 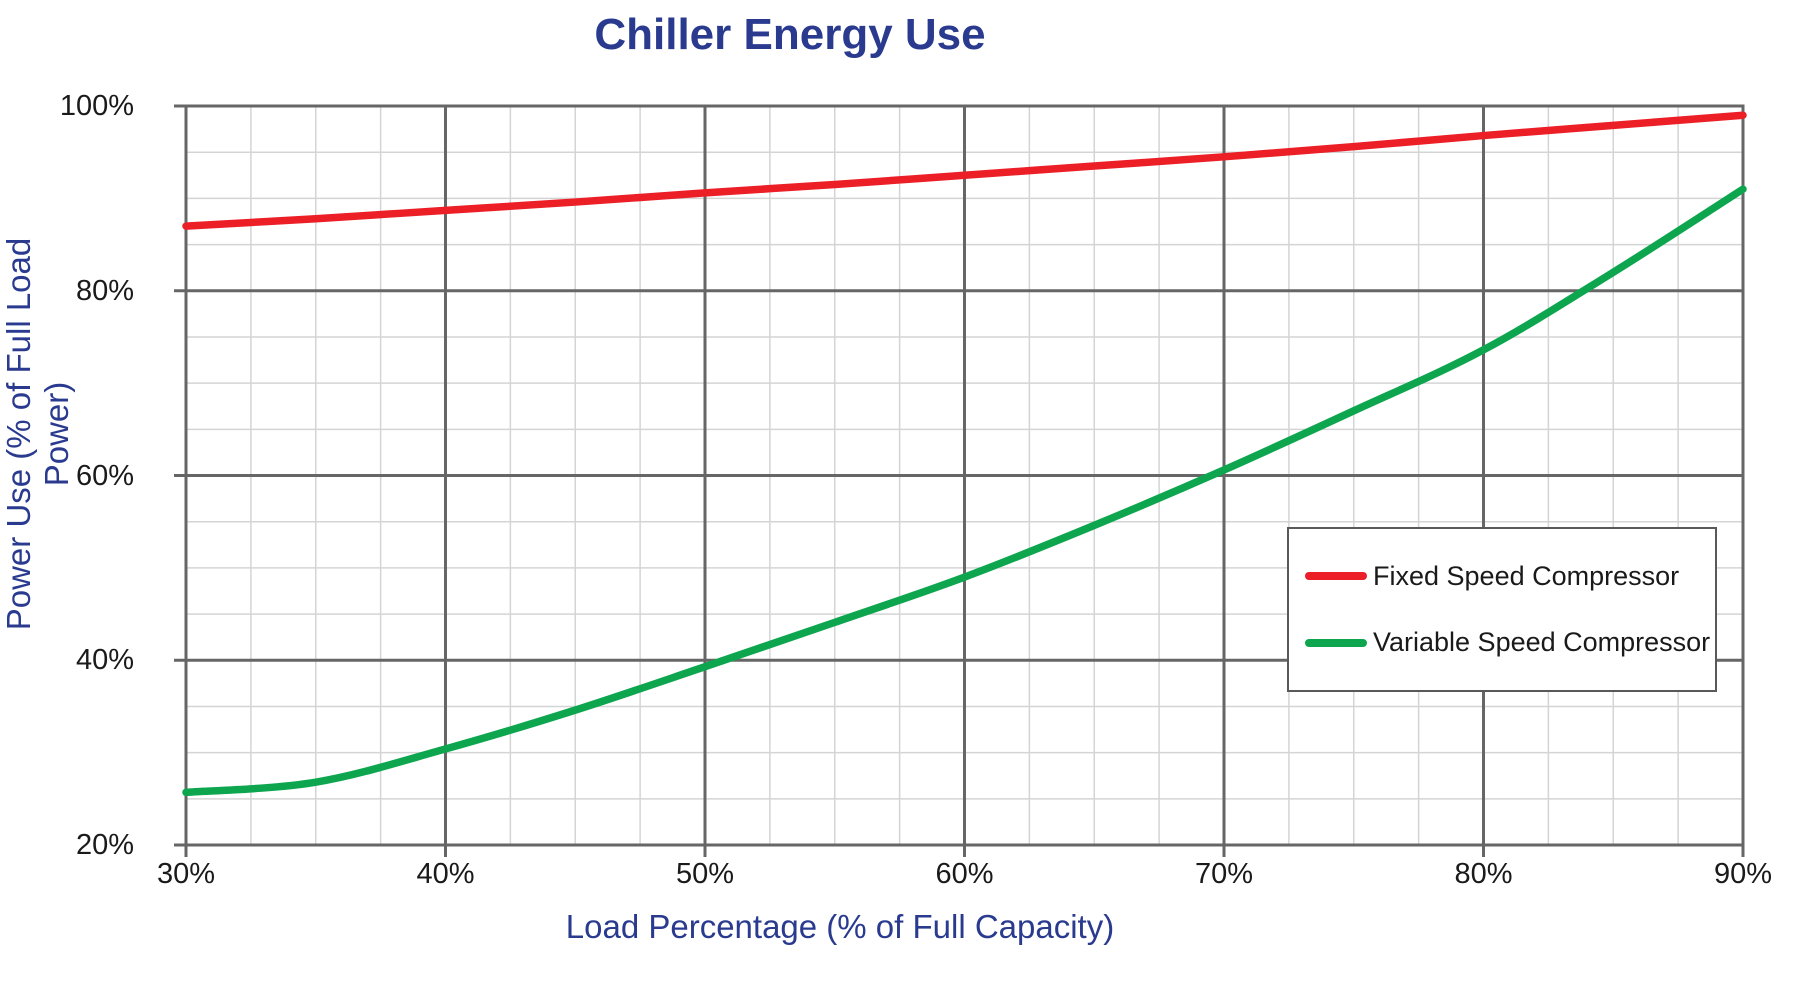 I want to click on y-tick-label: 100%, so click(x=96, y=106).